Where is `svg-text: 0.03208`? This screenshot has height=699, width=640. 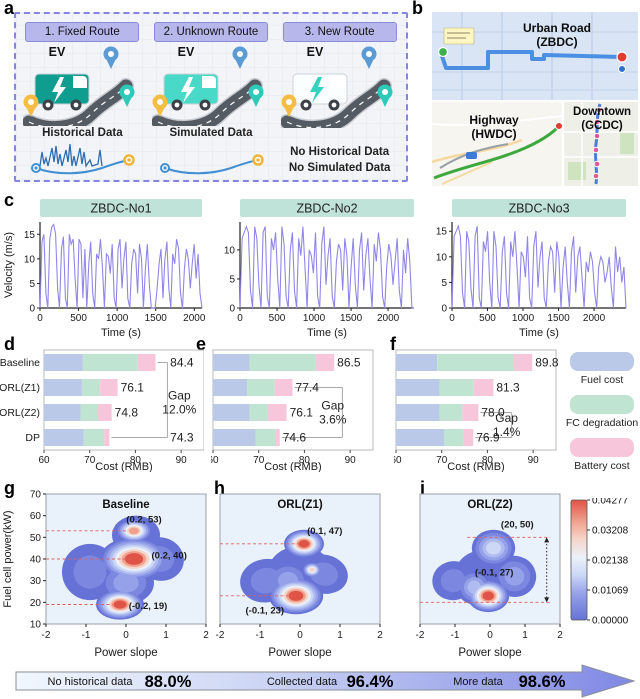 svg-text: 0.03208 is located at coordinates (610, 531).